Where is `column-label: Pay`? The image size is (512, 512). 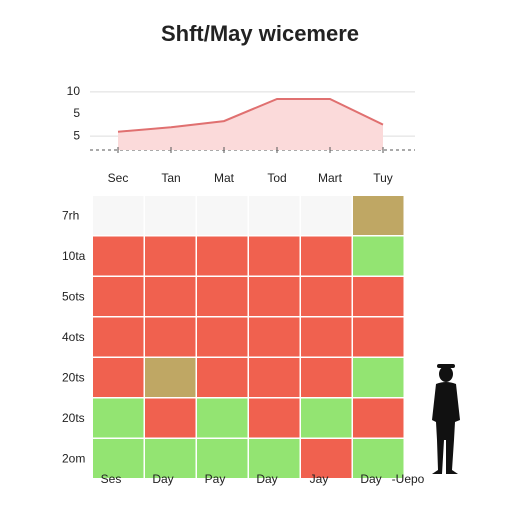
column-label: Pay is located at coordinates (215, 479).